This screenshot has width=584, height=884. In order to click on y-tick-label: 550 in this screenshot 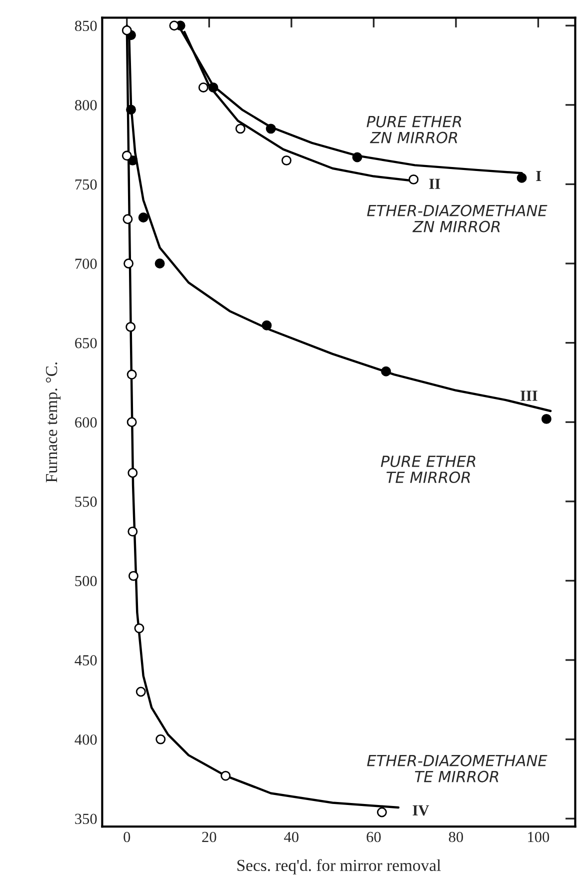, I will do `click(86, 501)`.